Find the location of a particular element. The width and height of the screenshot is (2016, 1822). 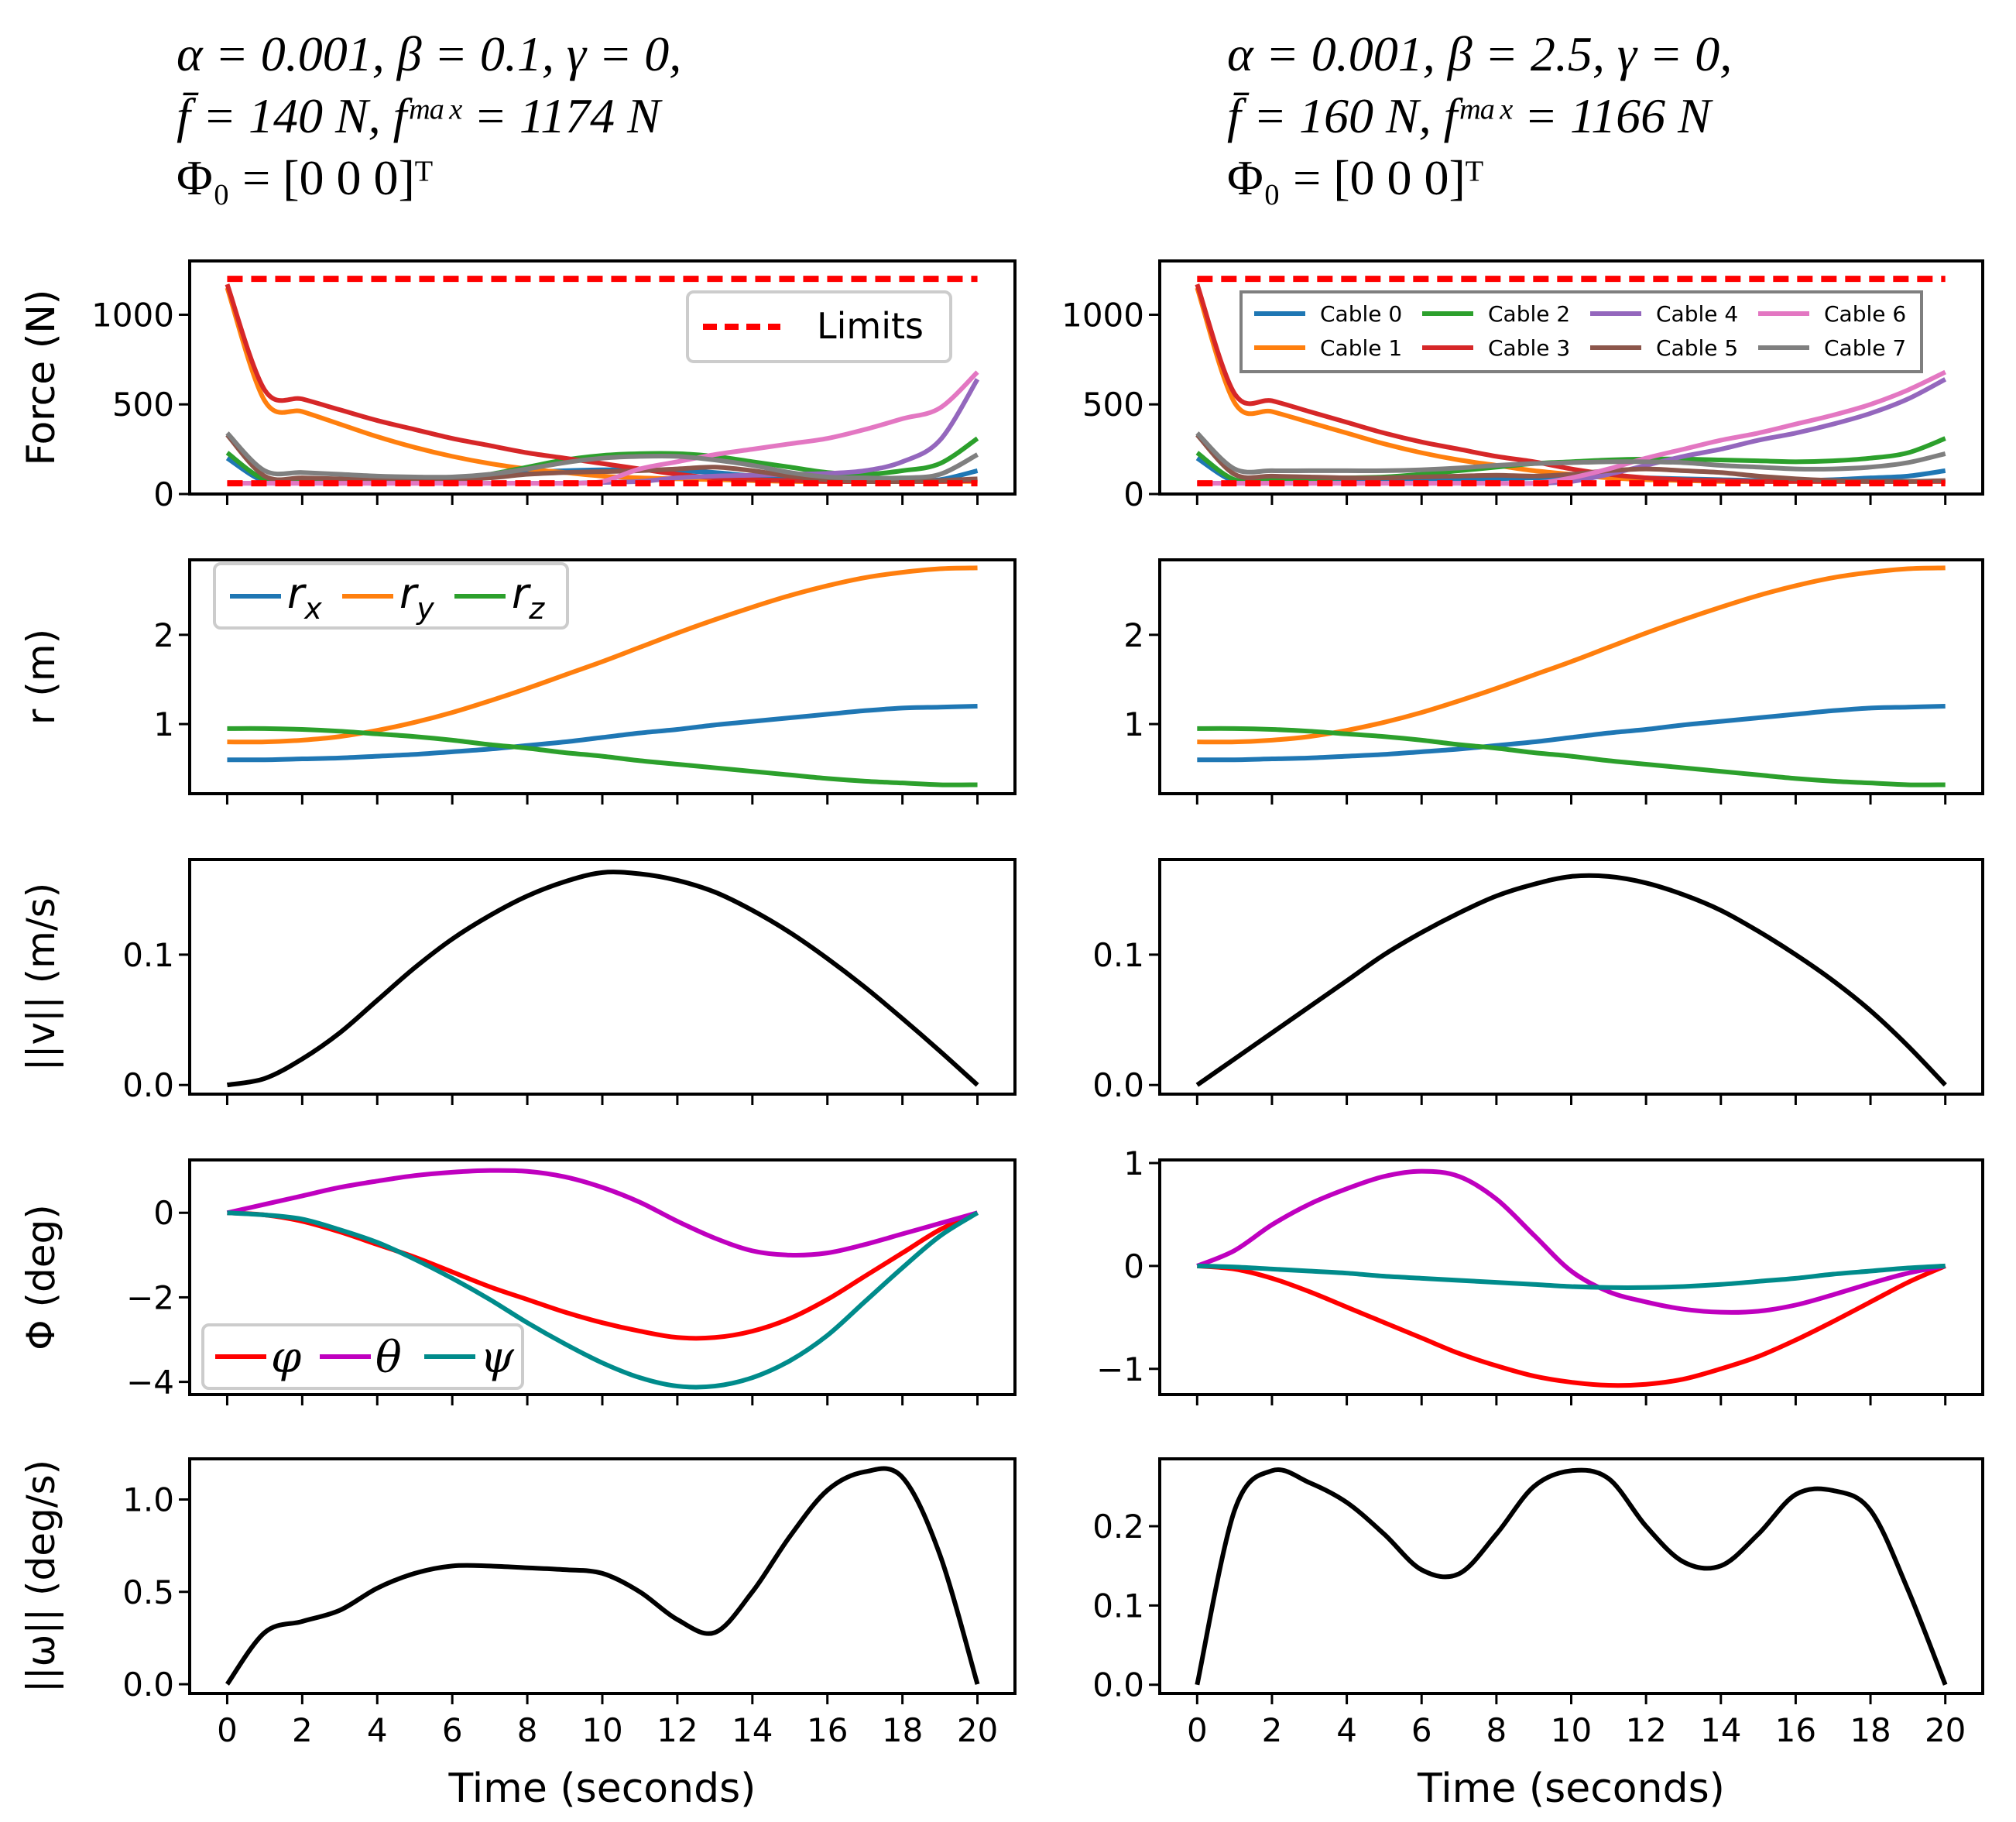

y-tick-label: −4 is located at coordinates (150, 1383).